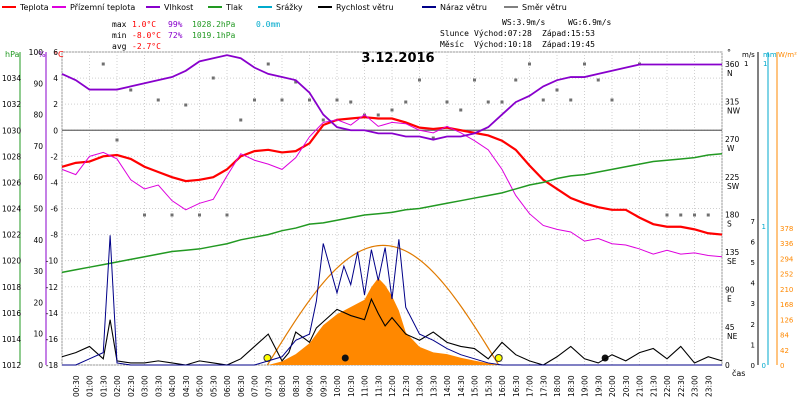  Describe the element at coordinates (234, 7) in the screenshot. I see `legend-label: Tlak` at that location.